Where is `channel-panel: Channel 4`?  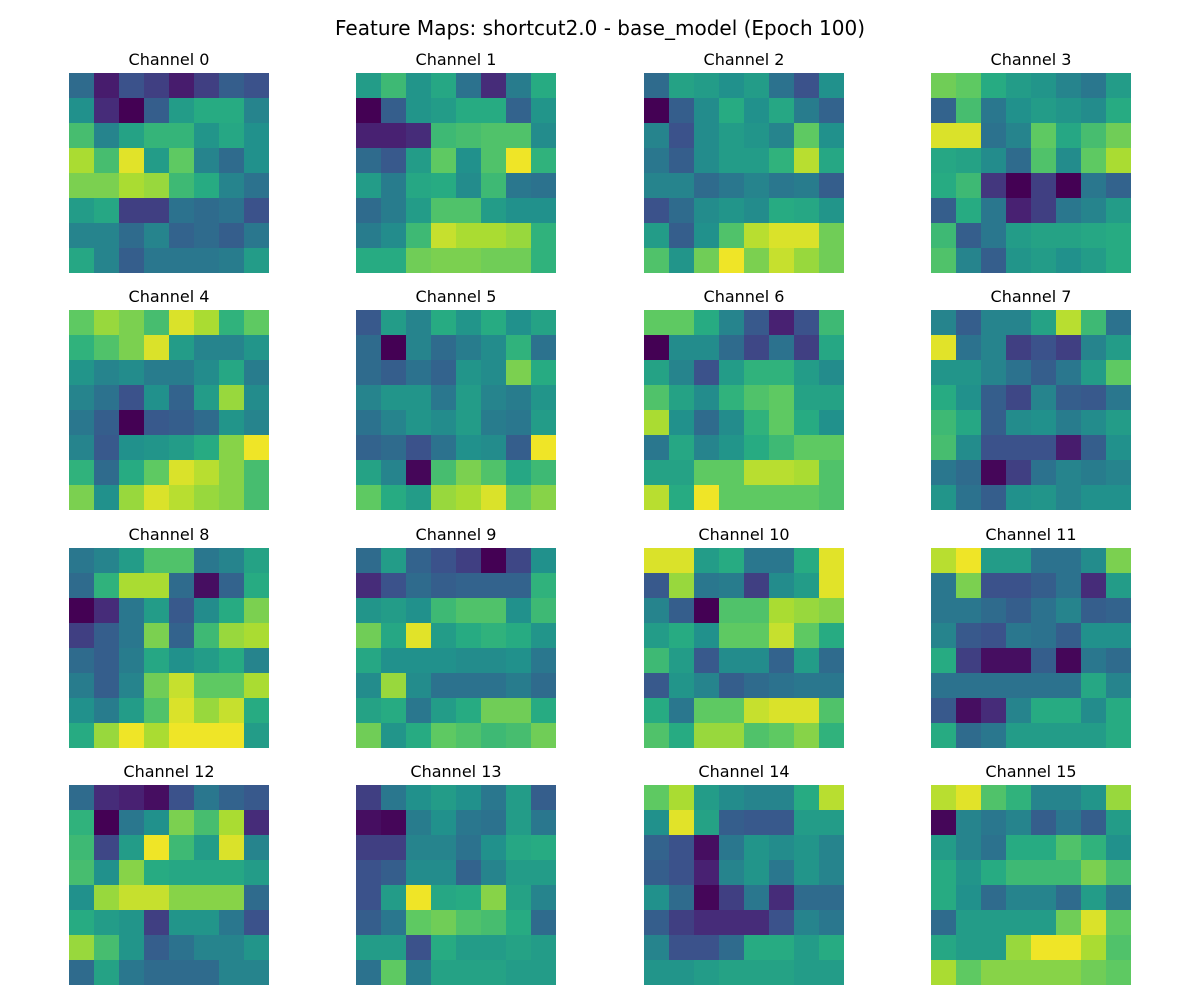
channel-panel: Channel 4 is located at coordinates (169, 398).